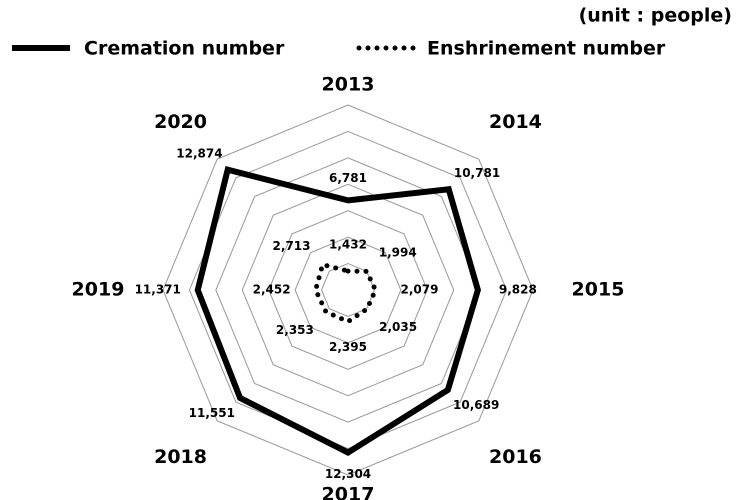  Describe the element at coordinates (598, 290) in the screenshot. I see `axis-label: 2015` at that location.